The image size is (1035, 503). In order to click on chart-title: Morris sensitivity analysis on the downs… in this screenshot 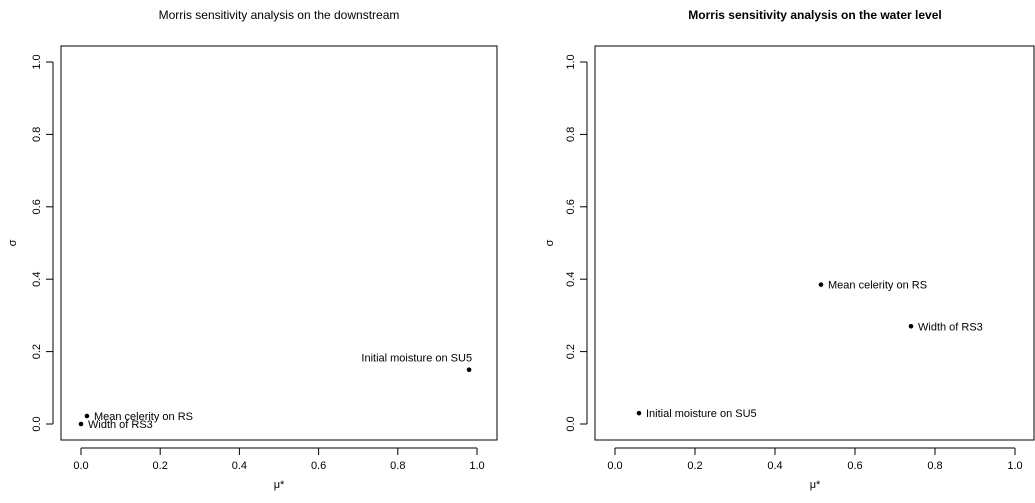, I will do `click(279, 15)`.